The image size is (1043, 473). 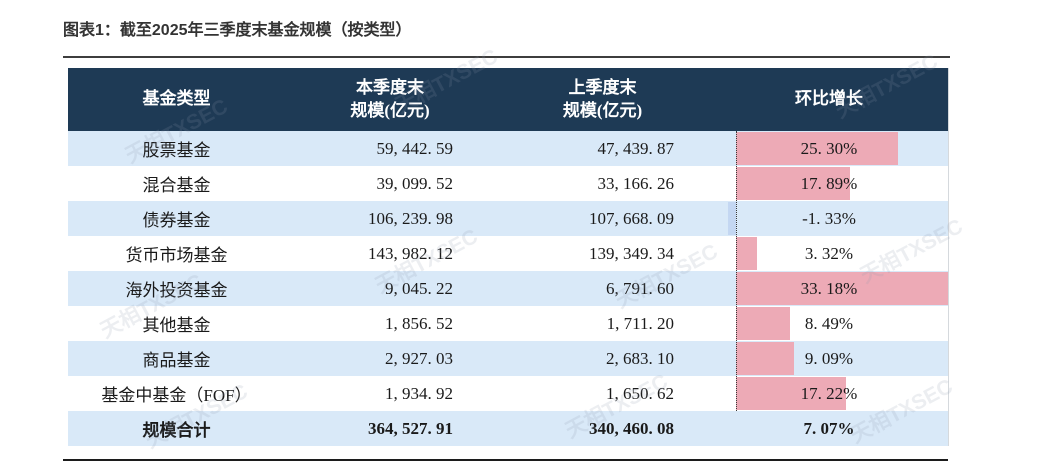 What do you see at coordinates (736, 271) in the screenshot?
I see `databar-zero-axis` at bounding box center [736, 271].